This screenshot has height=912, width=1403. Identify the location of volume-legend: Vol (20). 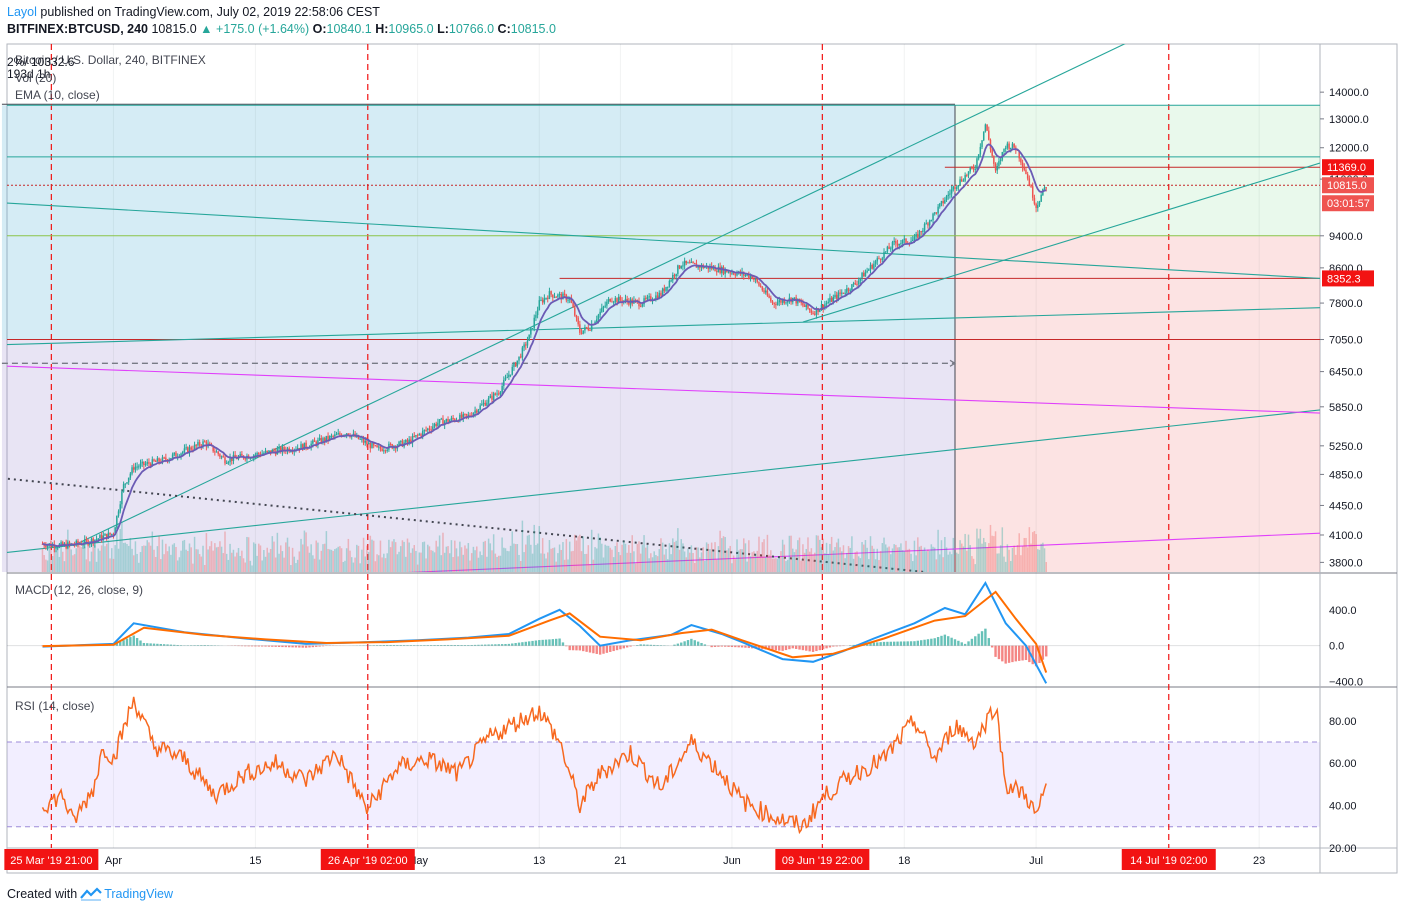
(36, 78).